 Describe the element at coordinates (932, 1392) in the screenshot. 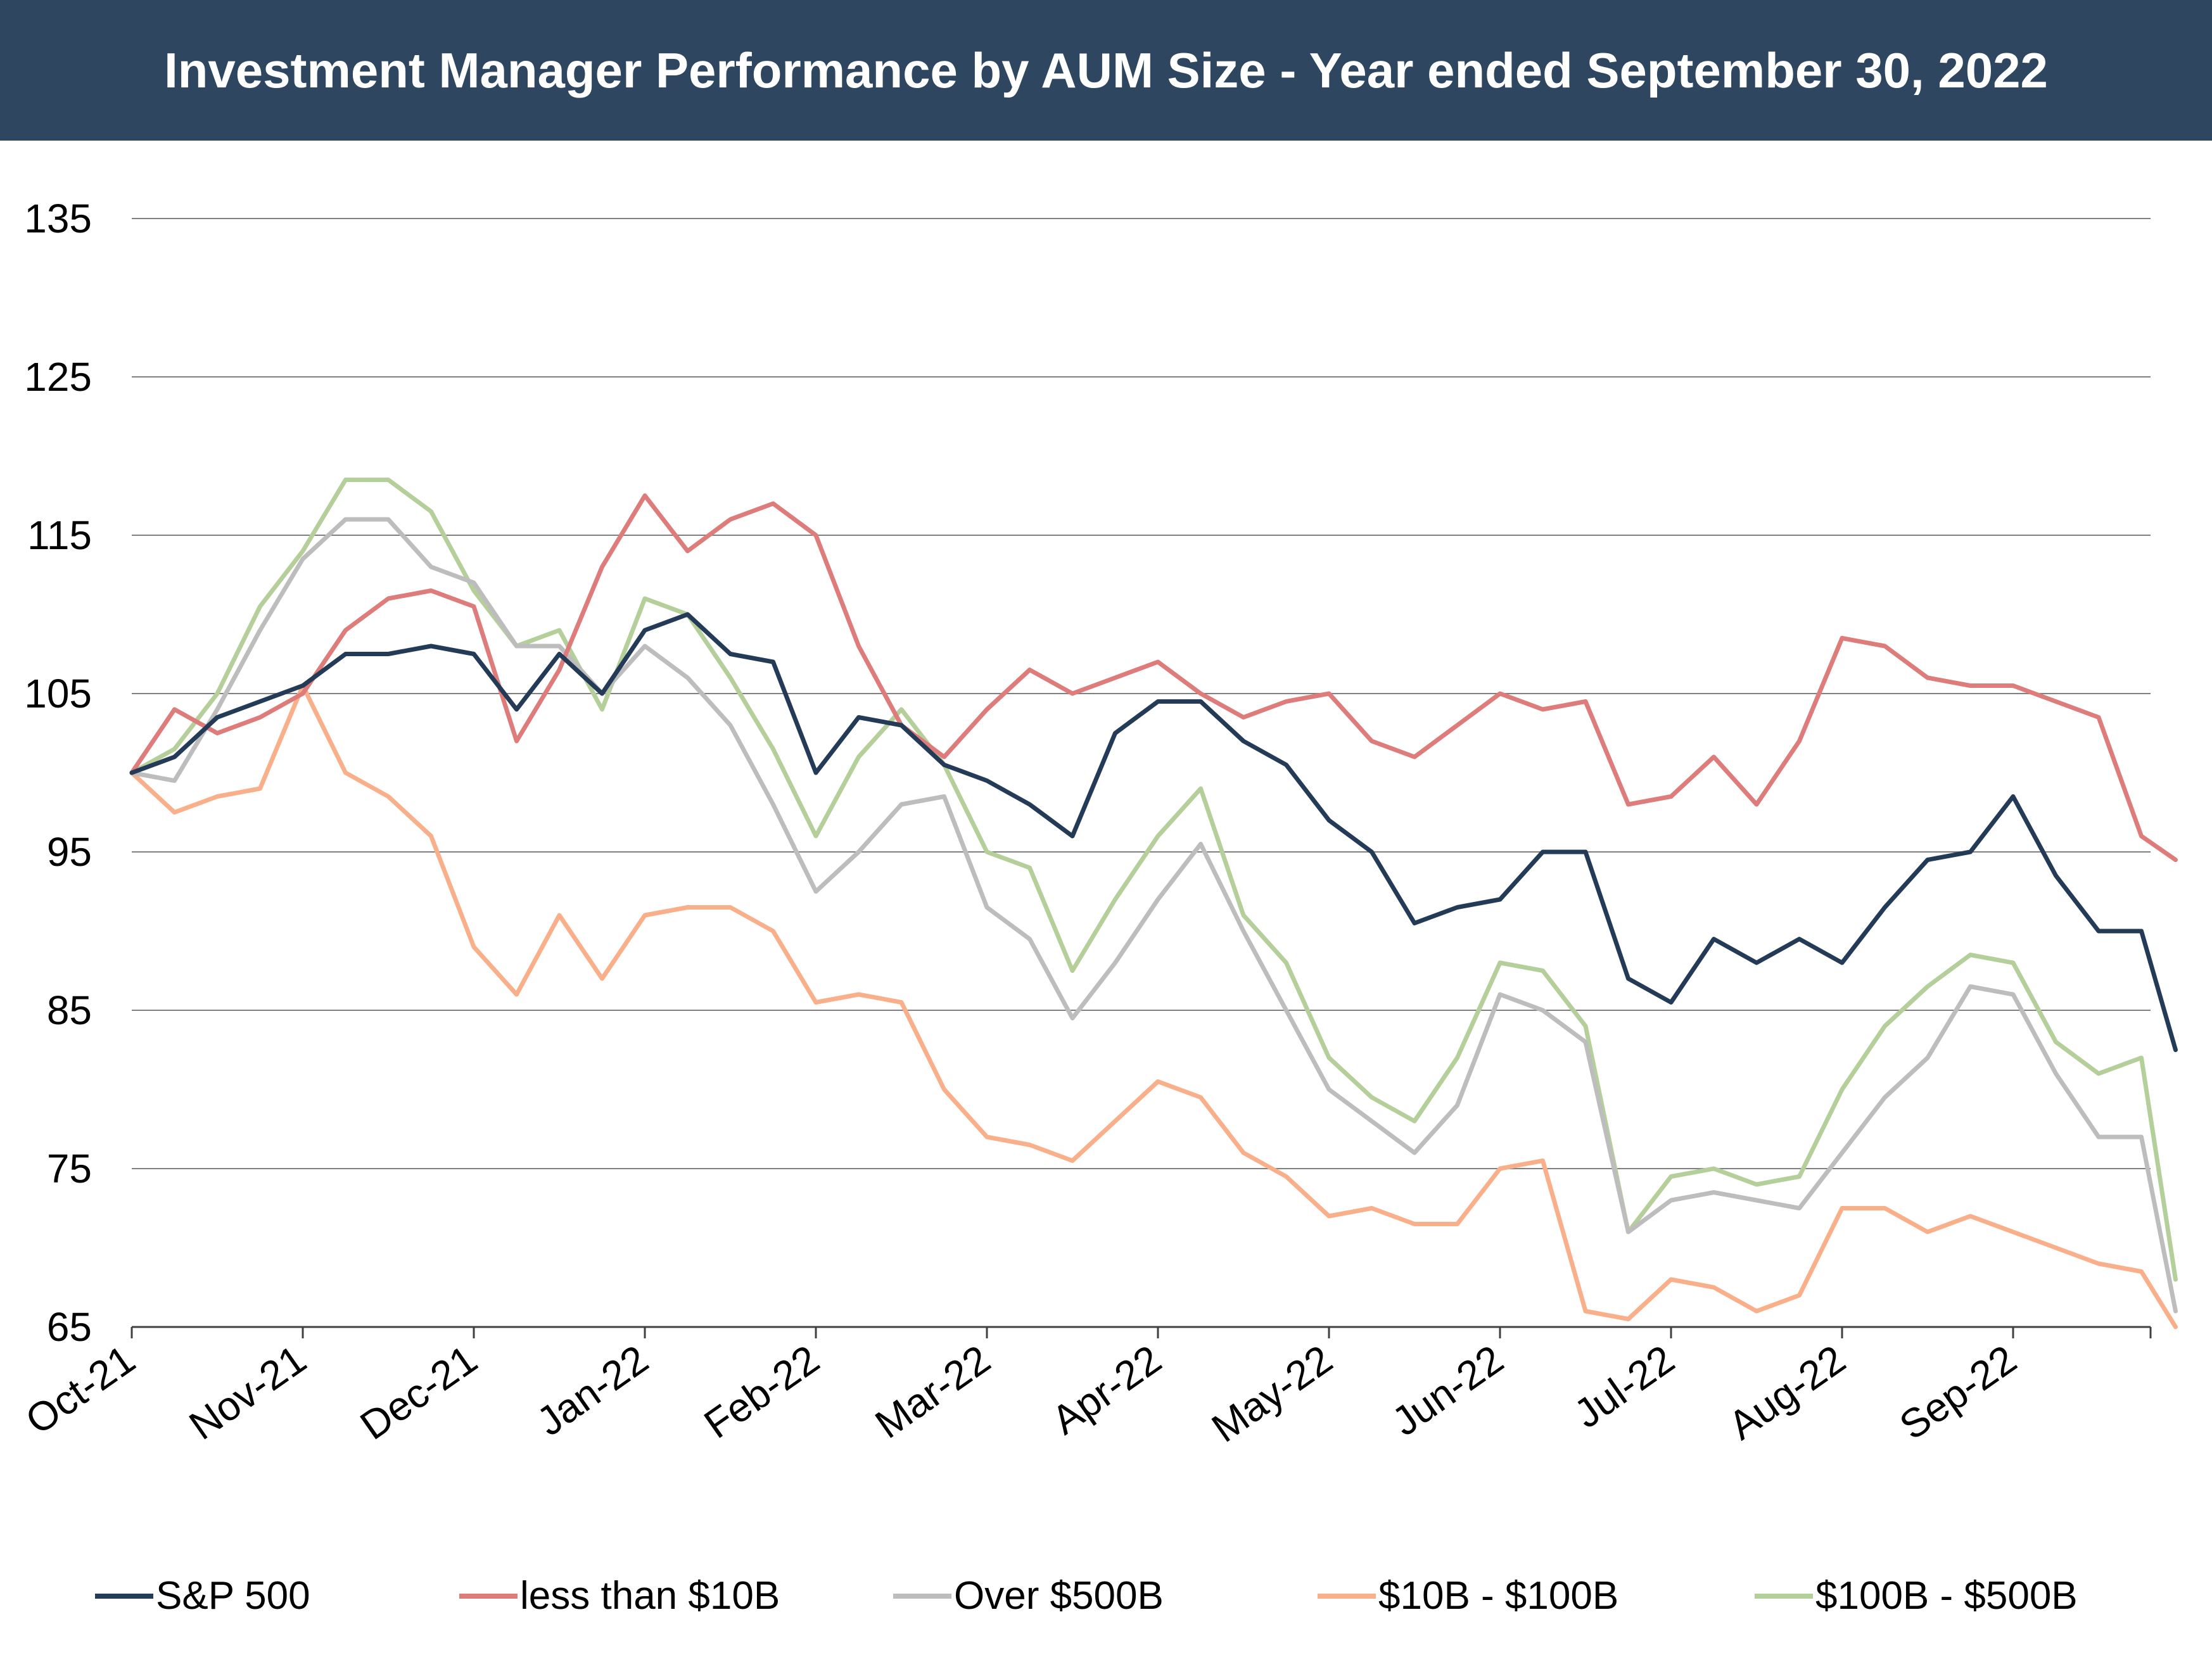

I see `x-tick-label: Mar-22` at that location.